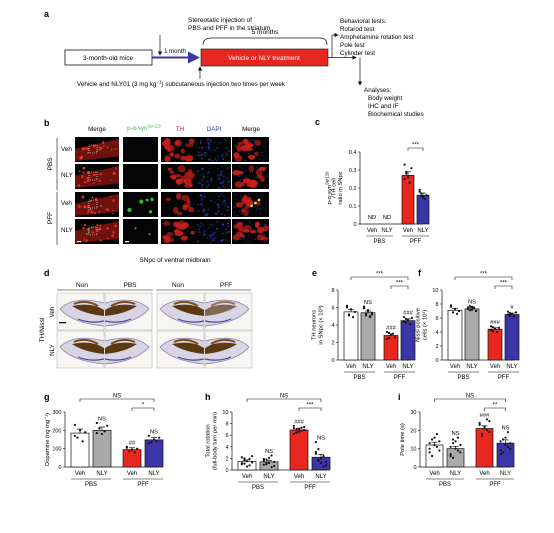 The height and width of the screenshot is (533, 554). I want to click on panel-letter: h, so click(208, 397).